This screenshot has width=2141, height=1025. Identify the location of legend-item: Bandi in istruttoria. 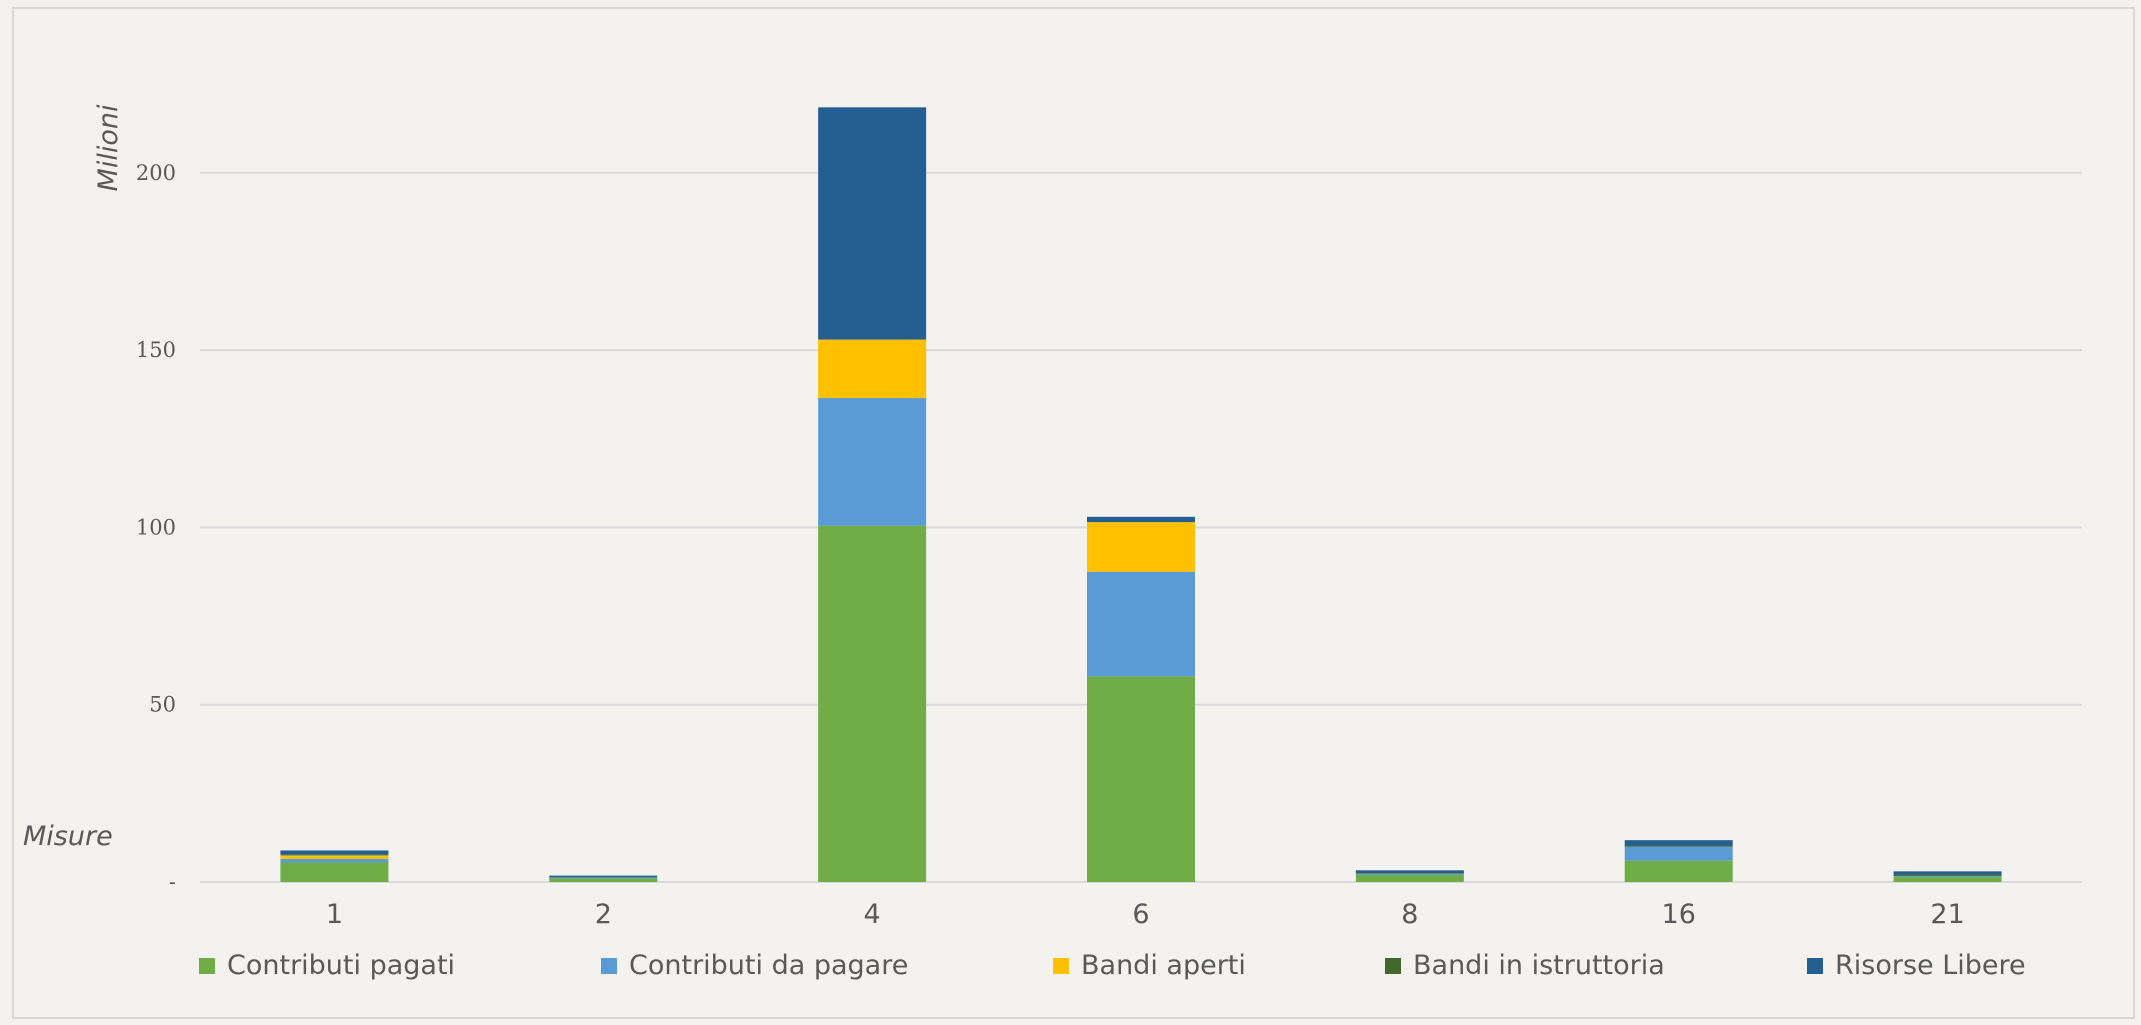
(1525, 965).